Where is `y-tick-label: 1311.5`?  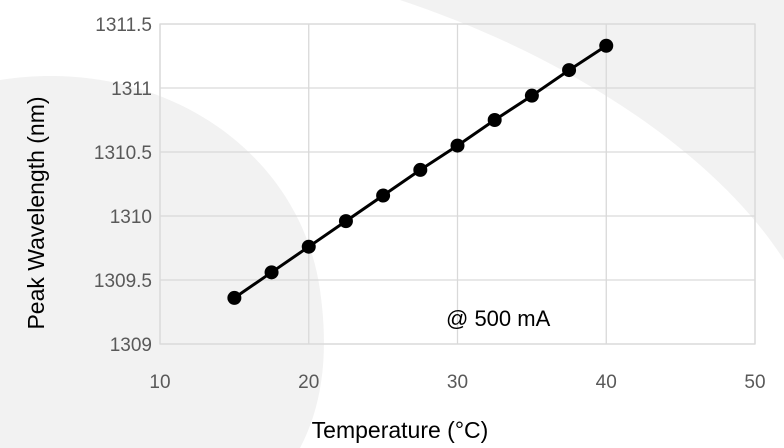 y-tick-label: 1311.5 is located at coordinates (123, 25).